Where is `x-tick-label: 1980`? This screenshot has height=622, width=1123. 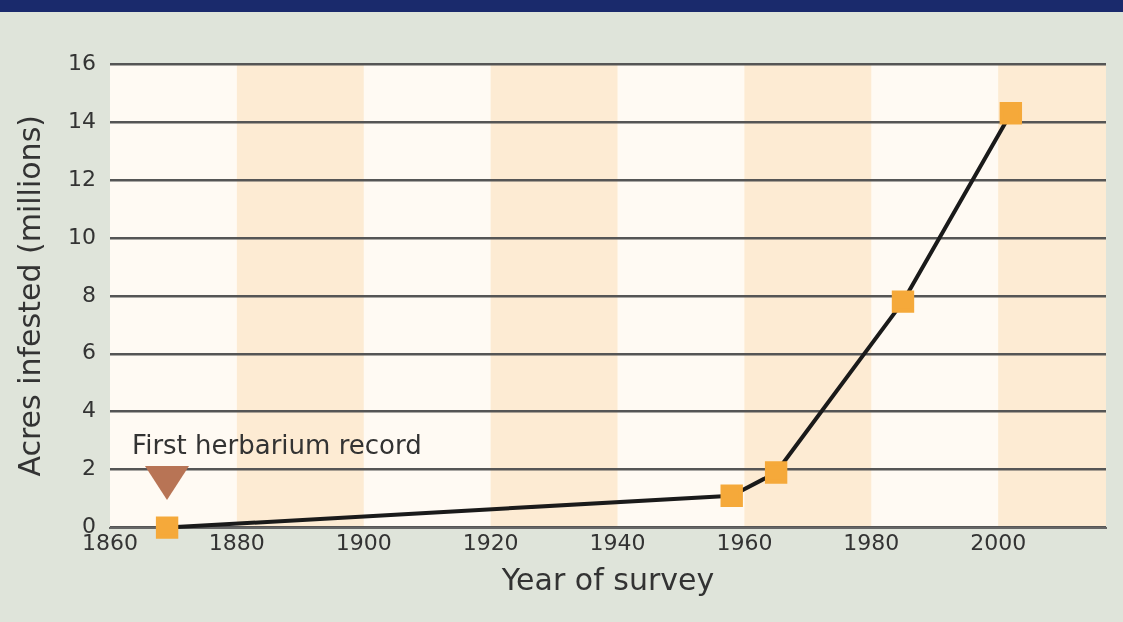
x-tick-label: 1980 is located at coordinates (871, 542).